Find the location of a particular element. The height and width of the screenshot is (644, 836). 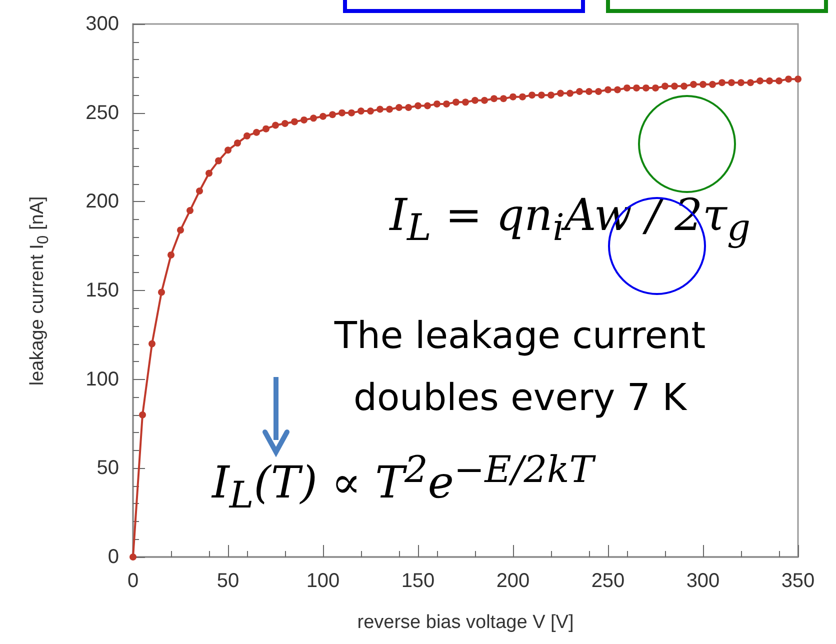

x-tick-label: 250 is located at coordinates (608, 581).